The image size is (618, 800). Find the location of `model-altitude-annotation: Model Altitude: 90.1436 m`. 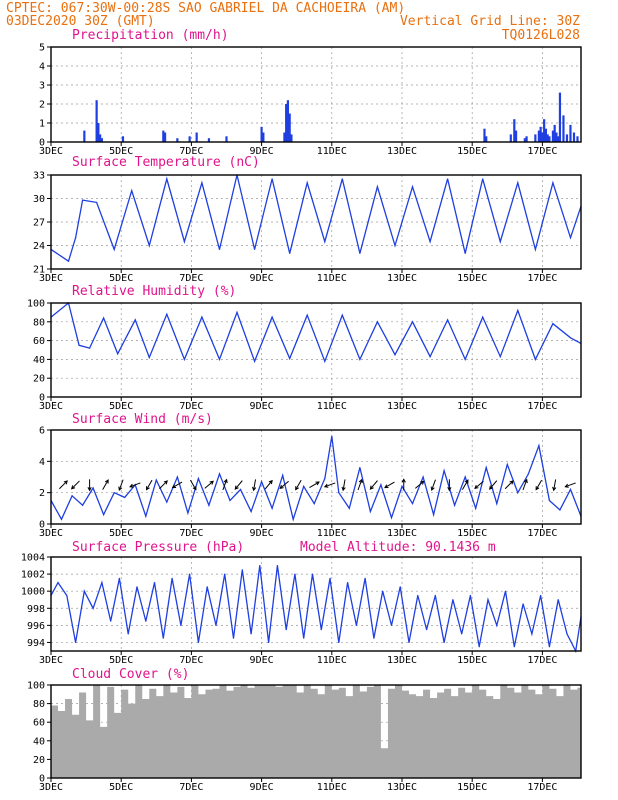

model-altitude-annotation: Model Altitude: 90.1436 m is located at coordinates (398, 547).